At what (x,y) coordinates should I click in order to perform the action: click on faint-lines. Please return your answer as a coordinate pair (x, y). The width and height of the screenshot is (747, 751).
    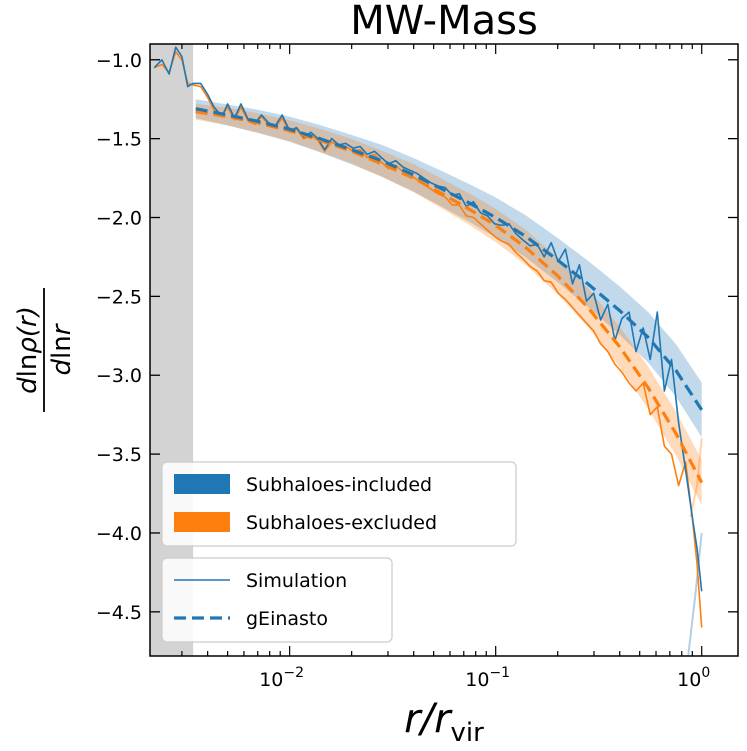
    Looking at the image, I should click on (695, 547).